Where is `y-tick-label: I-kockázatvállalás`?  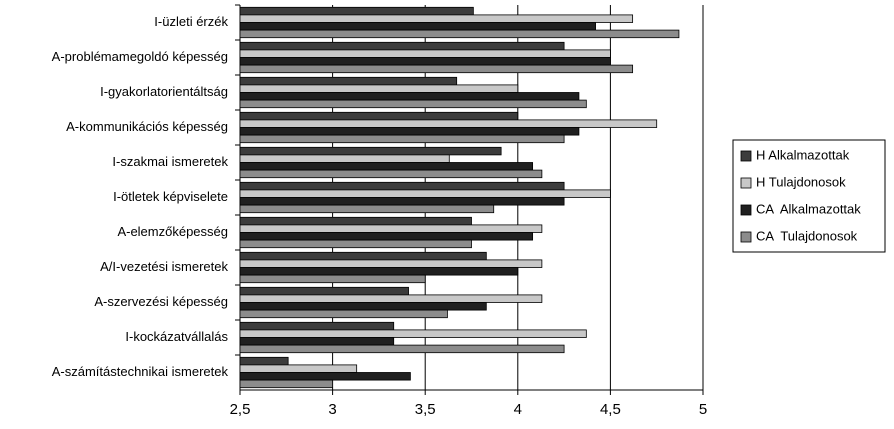 y-tick-label: I-kockázatvállalás is located at coordinates (176, 336).